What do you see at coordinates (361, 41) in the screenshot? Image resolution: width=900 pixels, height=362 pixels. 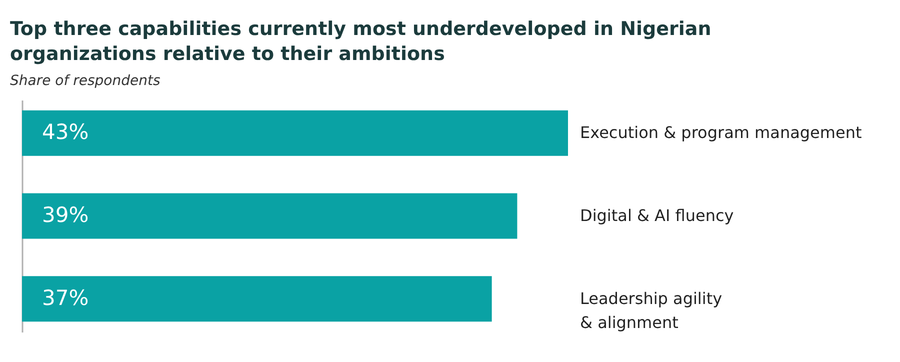 I see `chart-title: Top three capabilities currently most underdeveloped in Nigerian organizations relative to their ambitions` at bounding box center [361, 41].